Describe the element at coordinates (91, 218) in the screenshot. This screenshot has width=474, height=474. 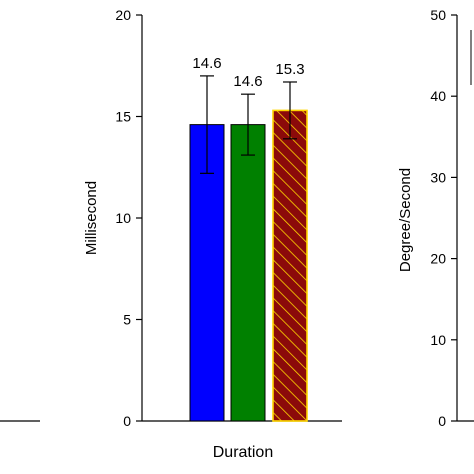
I see `center-y-axis-label: Millisecond` at that location.